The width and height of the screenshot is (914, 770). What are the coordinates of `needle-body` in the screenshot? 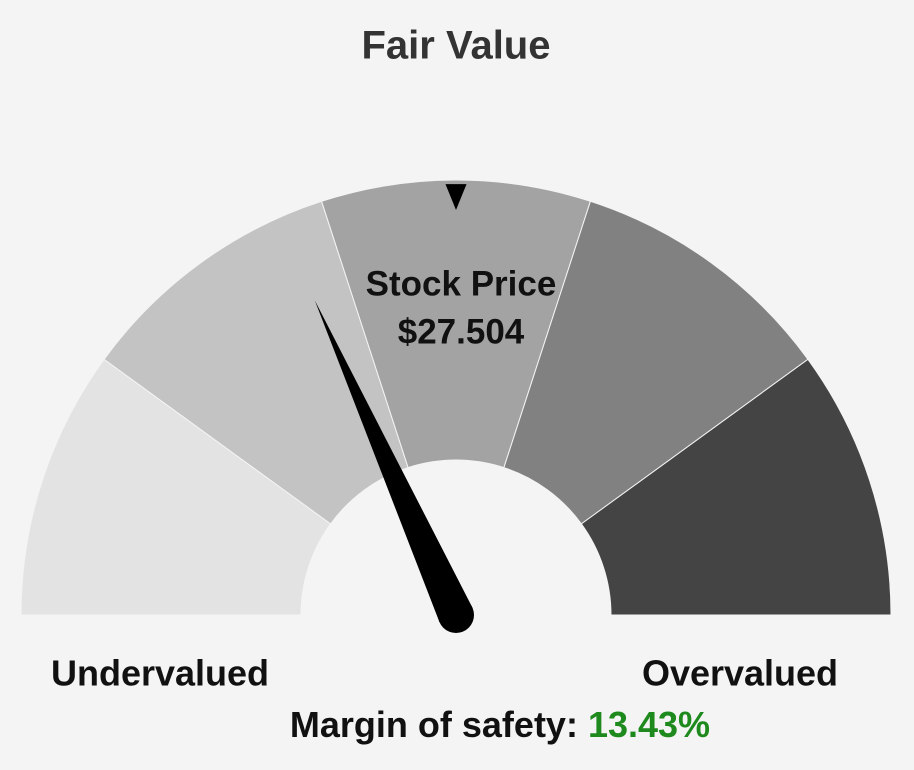 It's located at (393, 461).